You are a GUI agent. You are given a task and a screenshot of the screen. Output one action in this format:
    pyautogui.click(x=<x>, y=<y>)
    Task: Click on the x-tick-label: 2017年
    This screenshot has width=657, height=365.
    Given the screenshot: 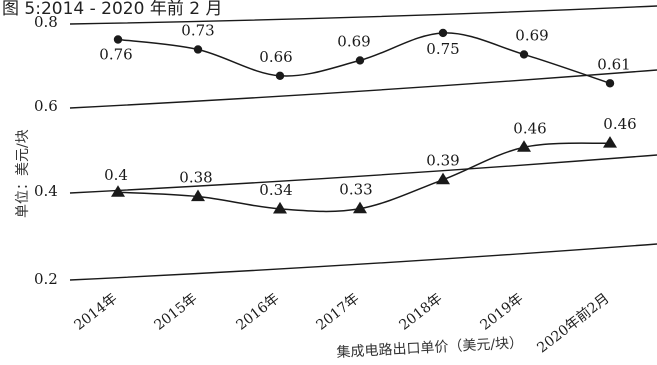 What is the action you would take?
    pyautogui.click(x=337, y=312)
    